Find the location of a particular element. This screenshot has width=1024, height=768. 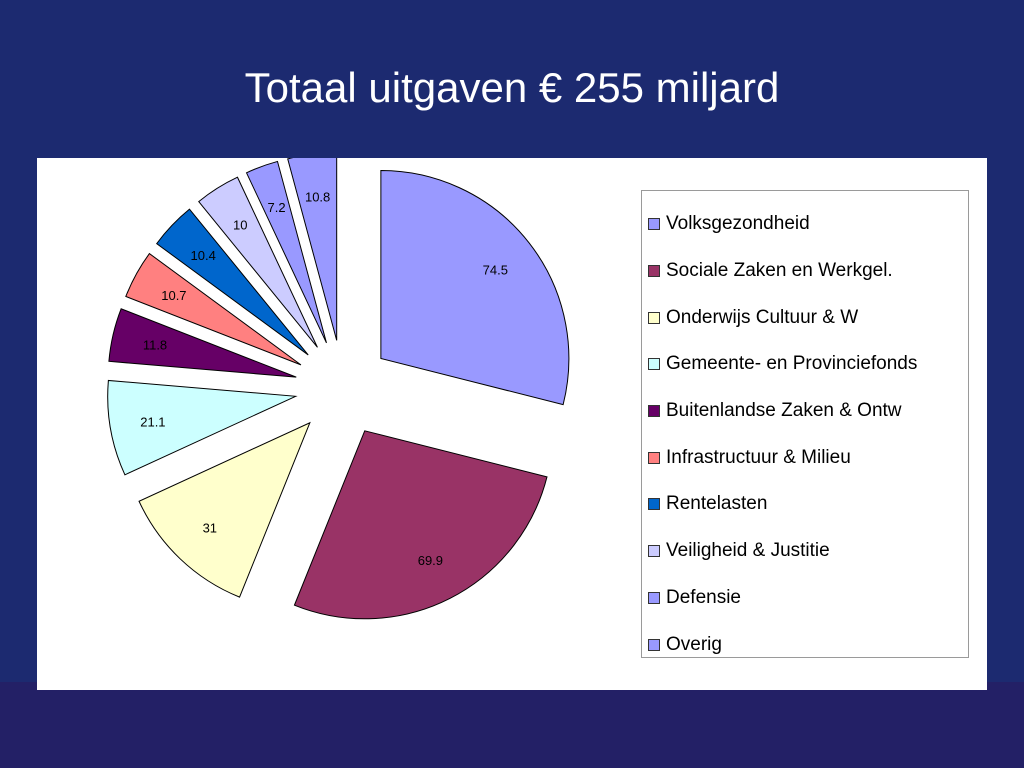

legend-label: Sociale Zaken en Werkgel. is located at coordinates (779, 271).